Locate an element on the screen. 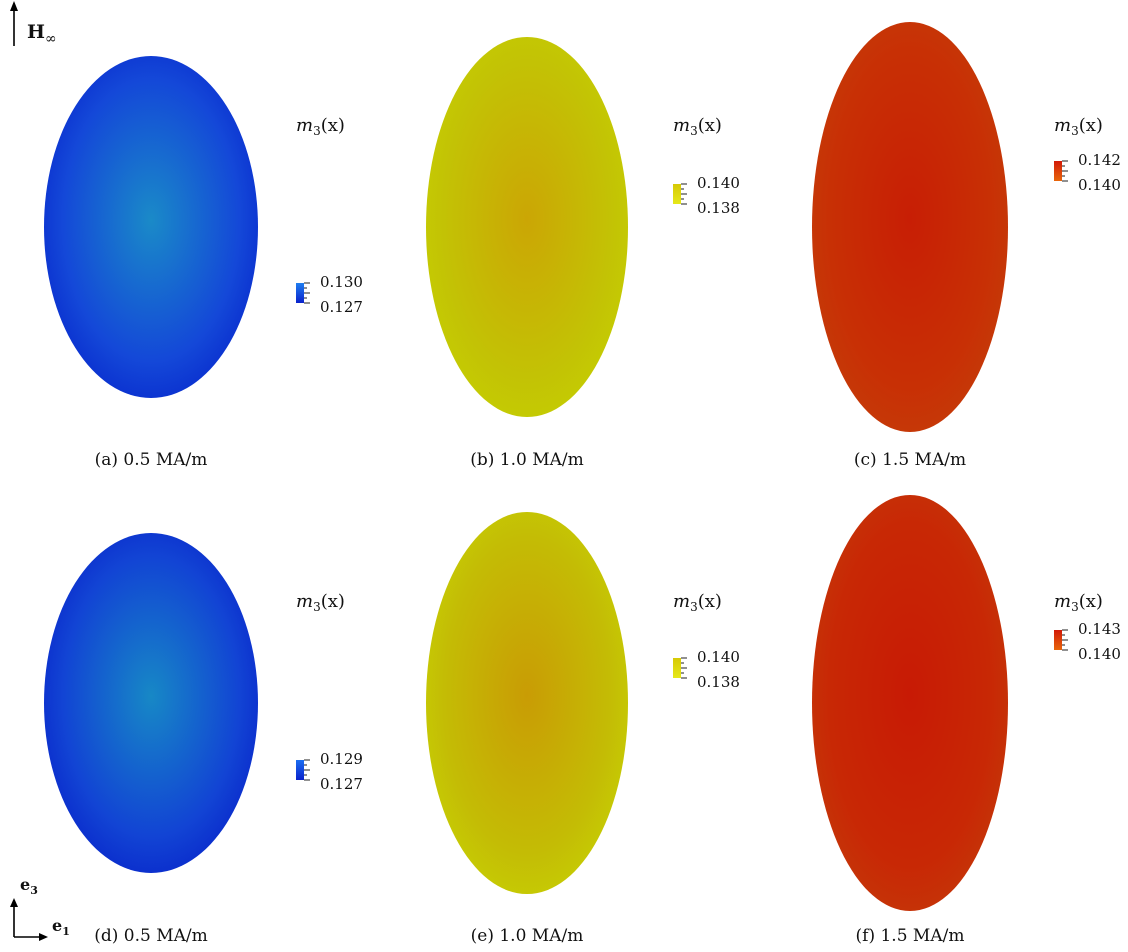  panel-caption: (f) 1.5 MA/m is located at coordinates (910, 936).